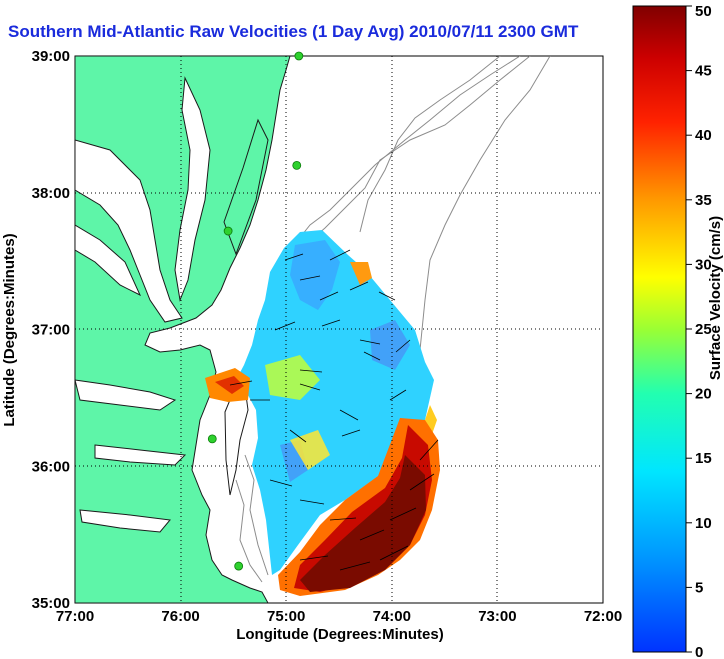  I want to click on lat-tick-label: 38:00, so click(51, 193).